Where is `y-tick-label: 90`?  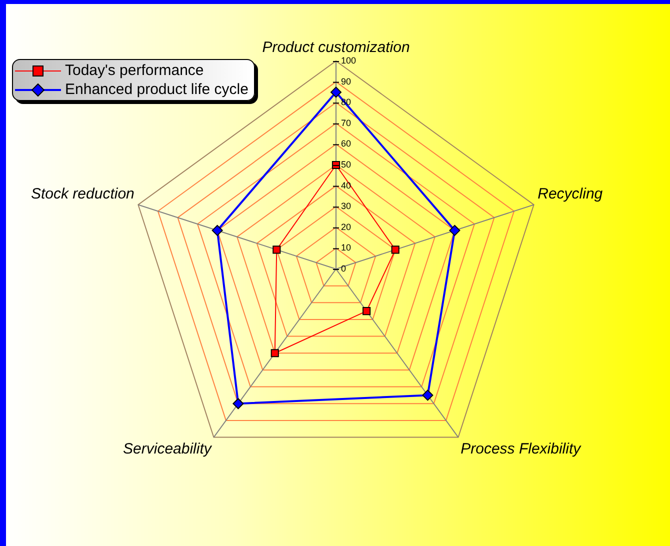
y-tick-label: 90 is located at coordinates (346, 81).